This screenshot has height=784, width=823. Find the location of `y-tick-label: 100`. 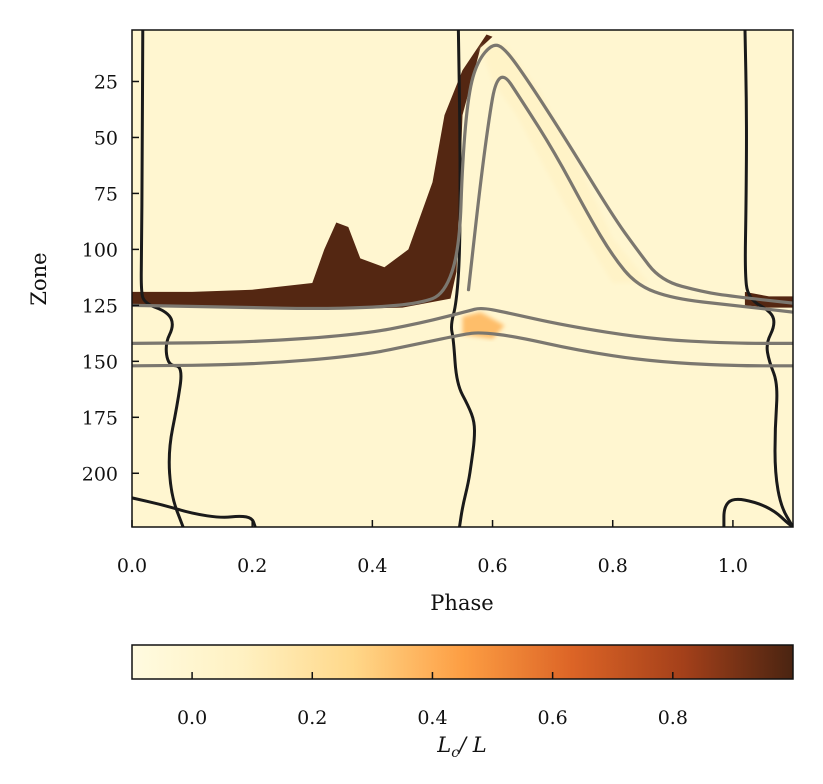

y-tick-label: 100 is located at coordinates (100, 250).